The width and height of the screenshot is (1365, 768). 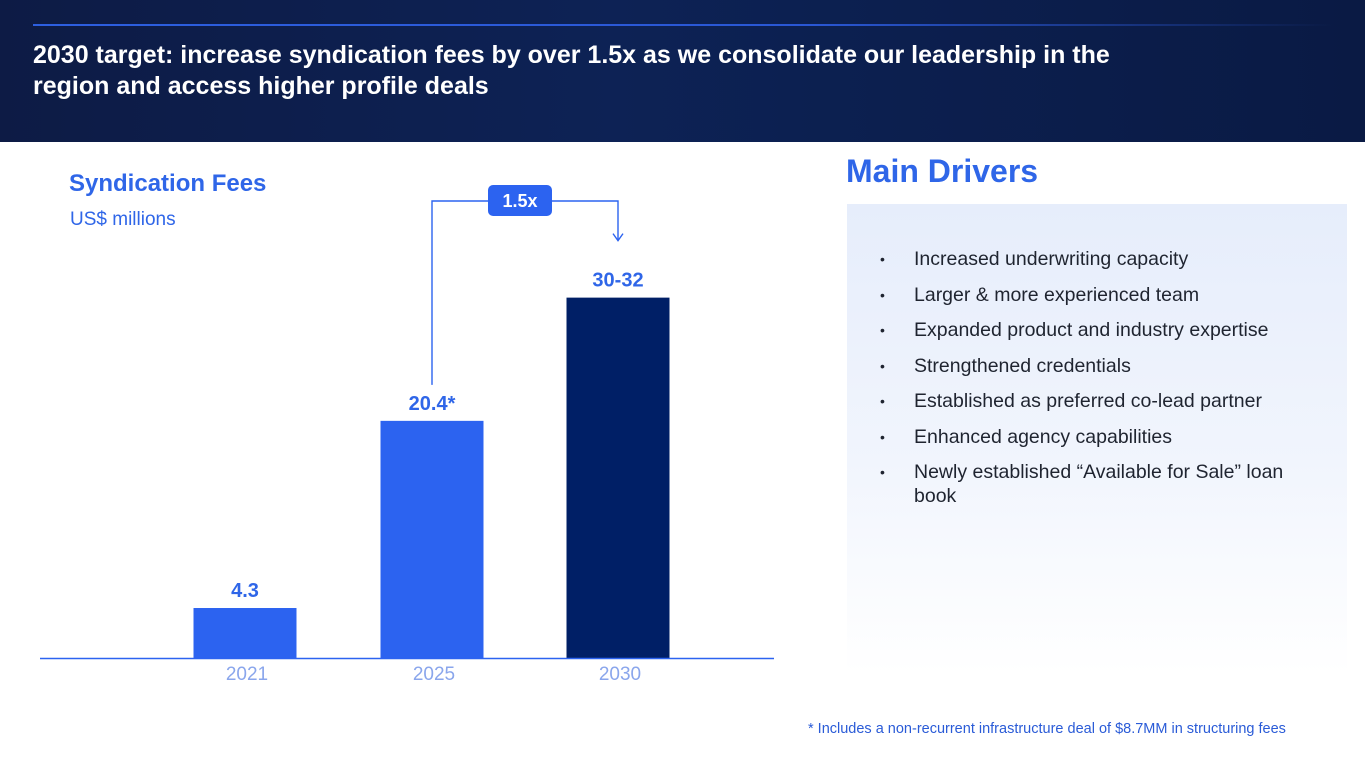 What do you see at coordinates (434, 674) in the screenshot?
I see `x-tick-label-2025: 2025` at bounding box center [434, 674].